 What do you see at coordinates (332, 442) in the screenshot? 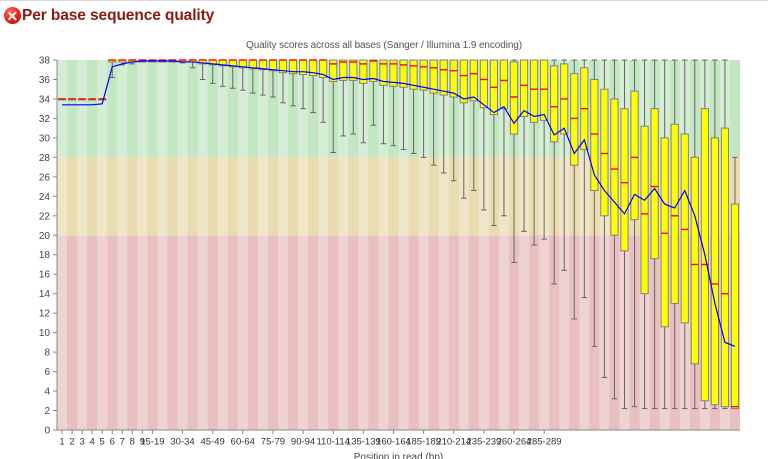
I see `x-tick-label: 110-114` at bounding box center [332, 442].